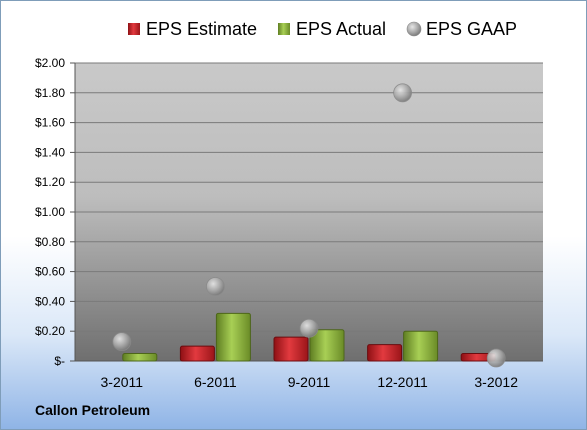  I want to click on y-tick-label: $1.60, so click(50, 123).